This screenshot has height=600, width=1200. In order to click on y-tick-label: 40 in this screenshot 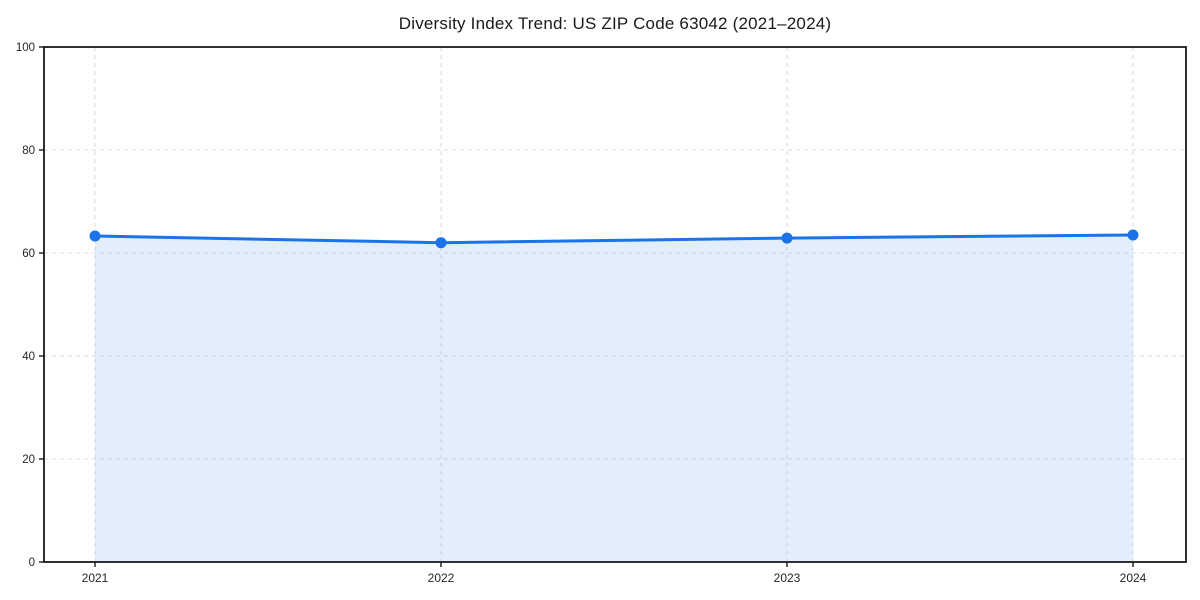, I will do `click(28, 357)`.